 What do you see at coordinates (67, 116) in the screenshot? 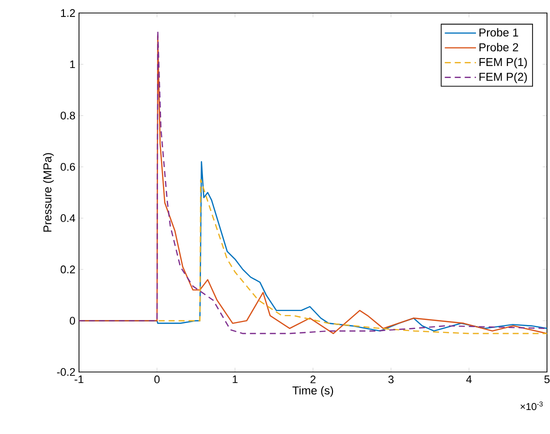
I see `y-tick-label: 0.8` at bounding box center [67, 116].